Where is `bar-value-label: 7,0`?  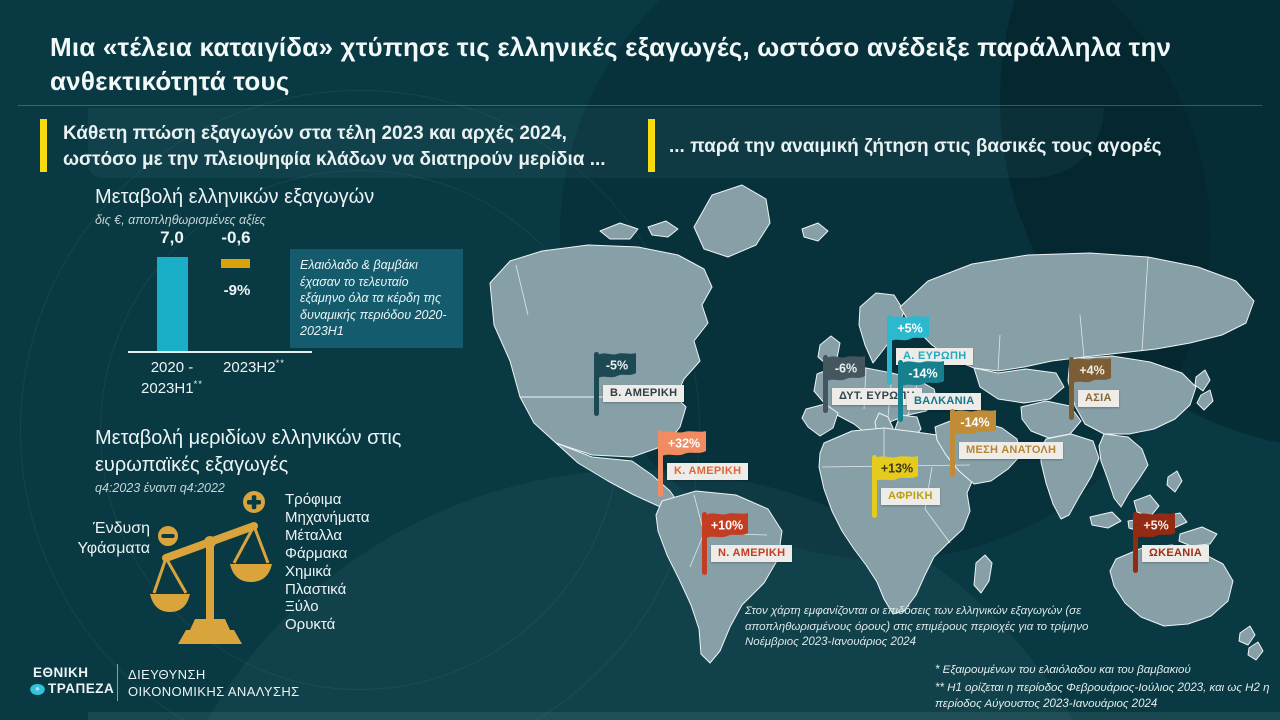
bar-value-label: 7,0 is located at coordinates (172, 237).